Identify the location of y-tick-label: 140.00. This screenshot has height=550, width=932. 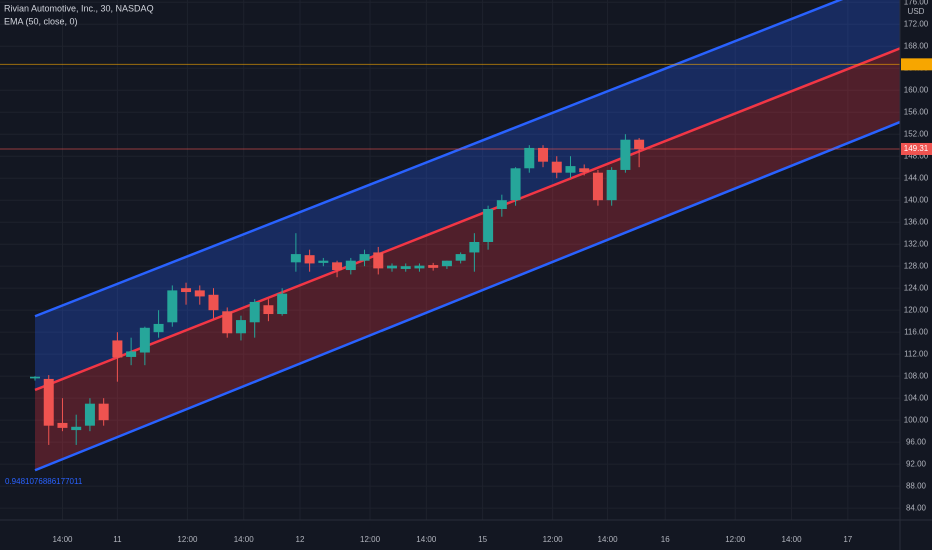
(916, 199).